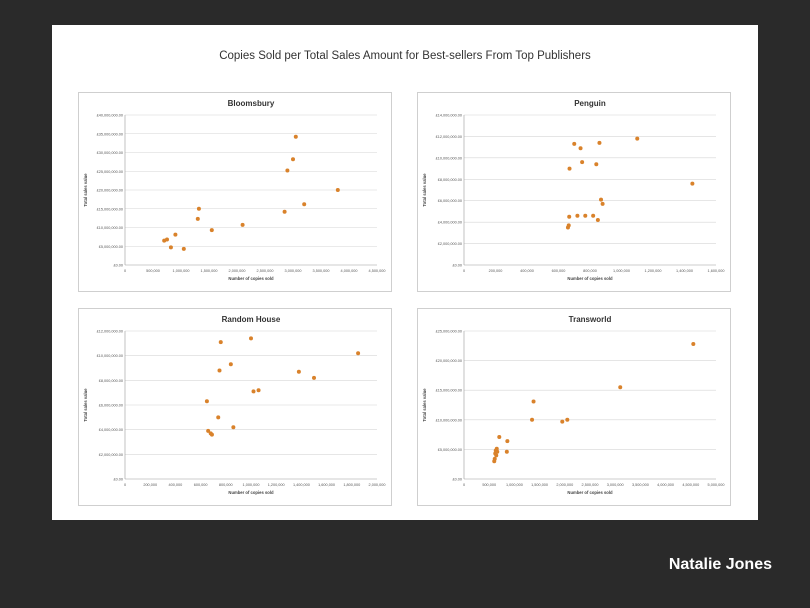 The width and height of the screenshot is (810, 608). I want to click on x-tick-label: 3,000,000, so click(293, 271).